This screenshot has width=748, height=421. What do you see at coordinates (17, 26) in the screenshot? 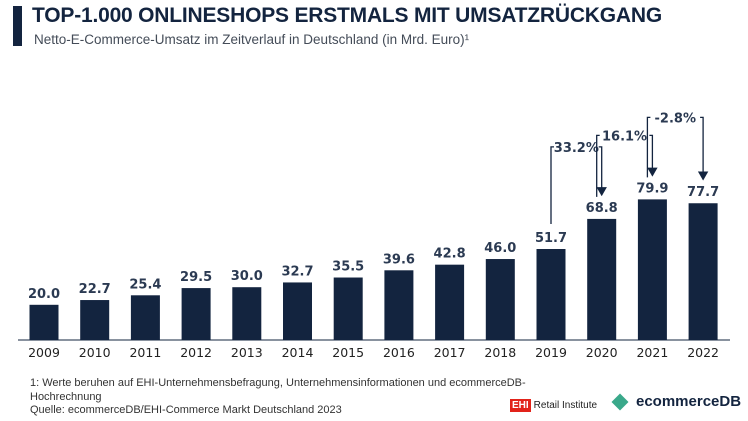
I see `title-accent` at bounding box center [17, 26].